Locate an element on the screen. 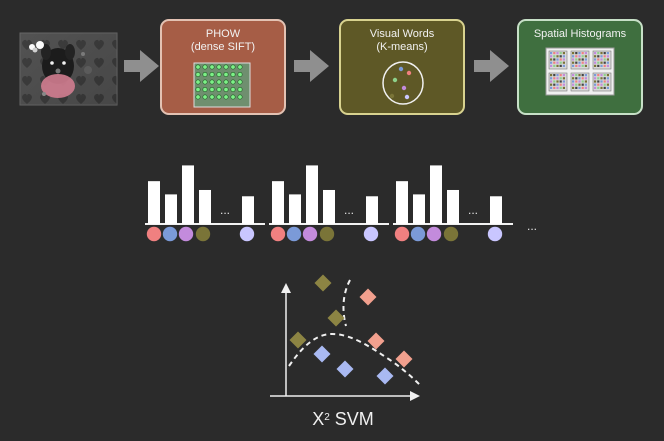 The image size is (664, 441). svm-label: X2 SVM is located at coordinates (343, 419).